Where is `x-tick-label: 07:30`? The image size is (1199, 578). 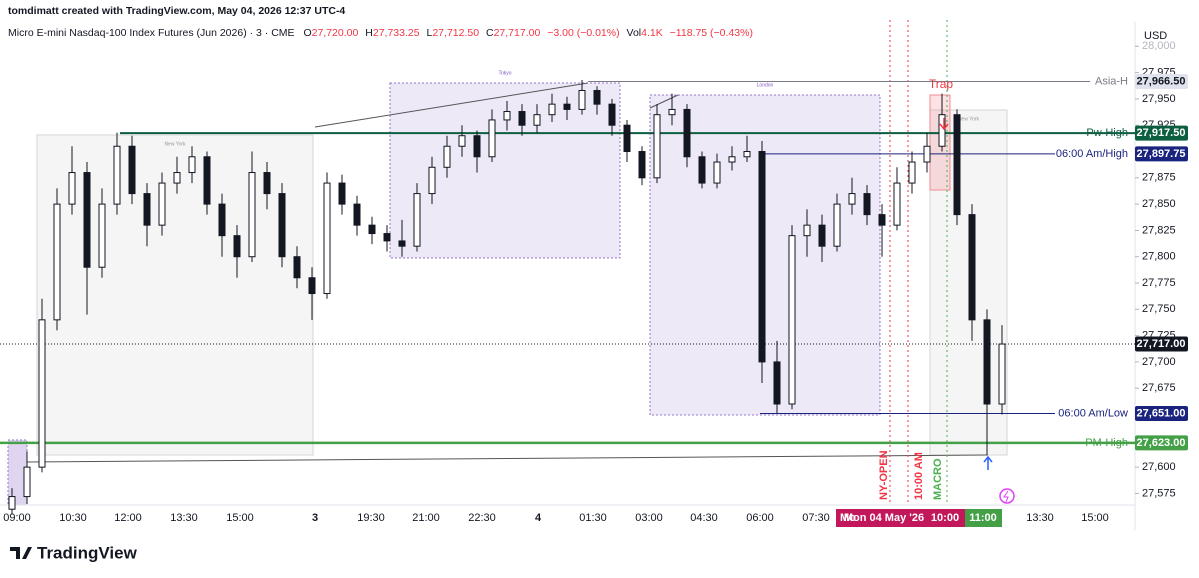 x-tick-label: 07:30 is located at coordinates (816, 518).